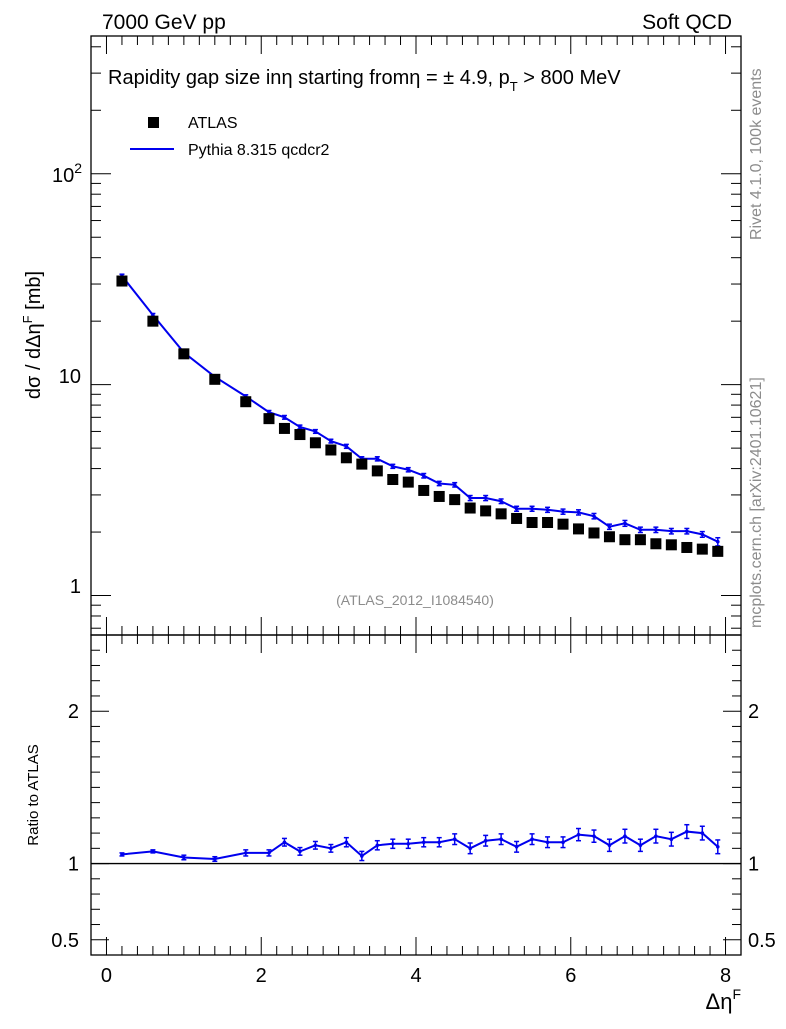  Describe the element at coordinates (415, 976) in the screenshot. I see `xtick-label: 4` at that location.